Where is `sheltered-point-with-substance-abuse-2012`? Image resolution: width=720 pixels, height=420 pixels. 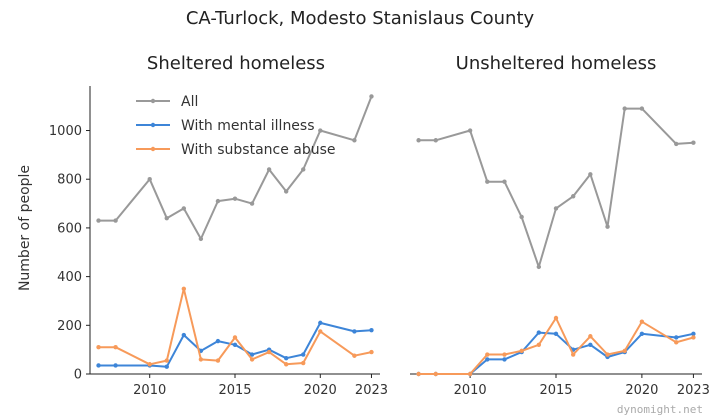
sheltered-point-with-substance-abuse-2012 is located at coordinates (184, 288).